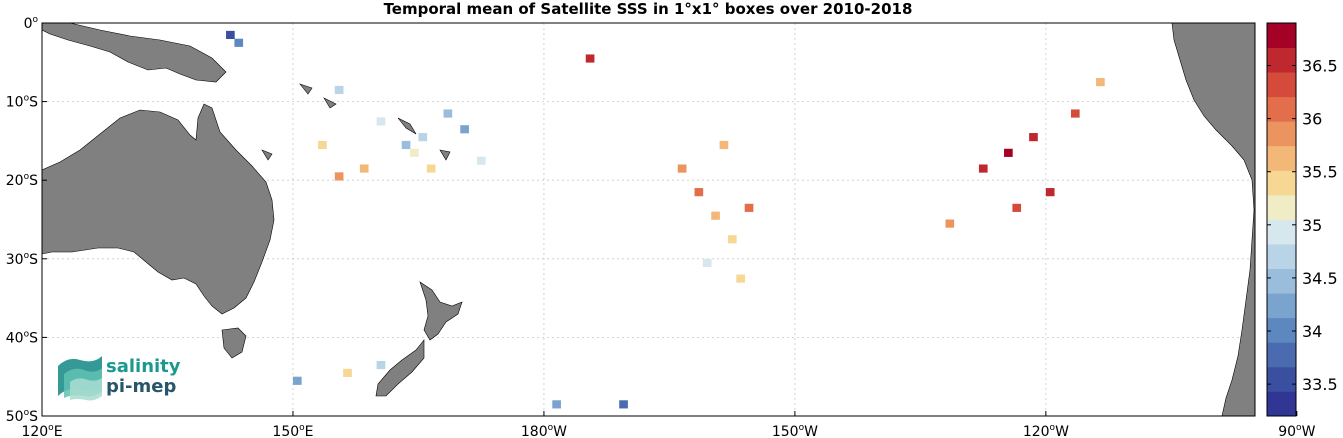  What do you see at coordinates (292, 430) in the screenshot?
I see `x-tick-label: 150oE` at bounding box center [292, 430].